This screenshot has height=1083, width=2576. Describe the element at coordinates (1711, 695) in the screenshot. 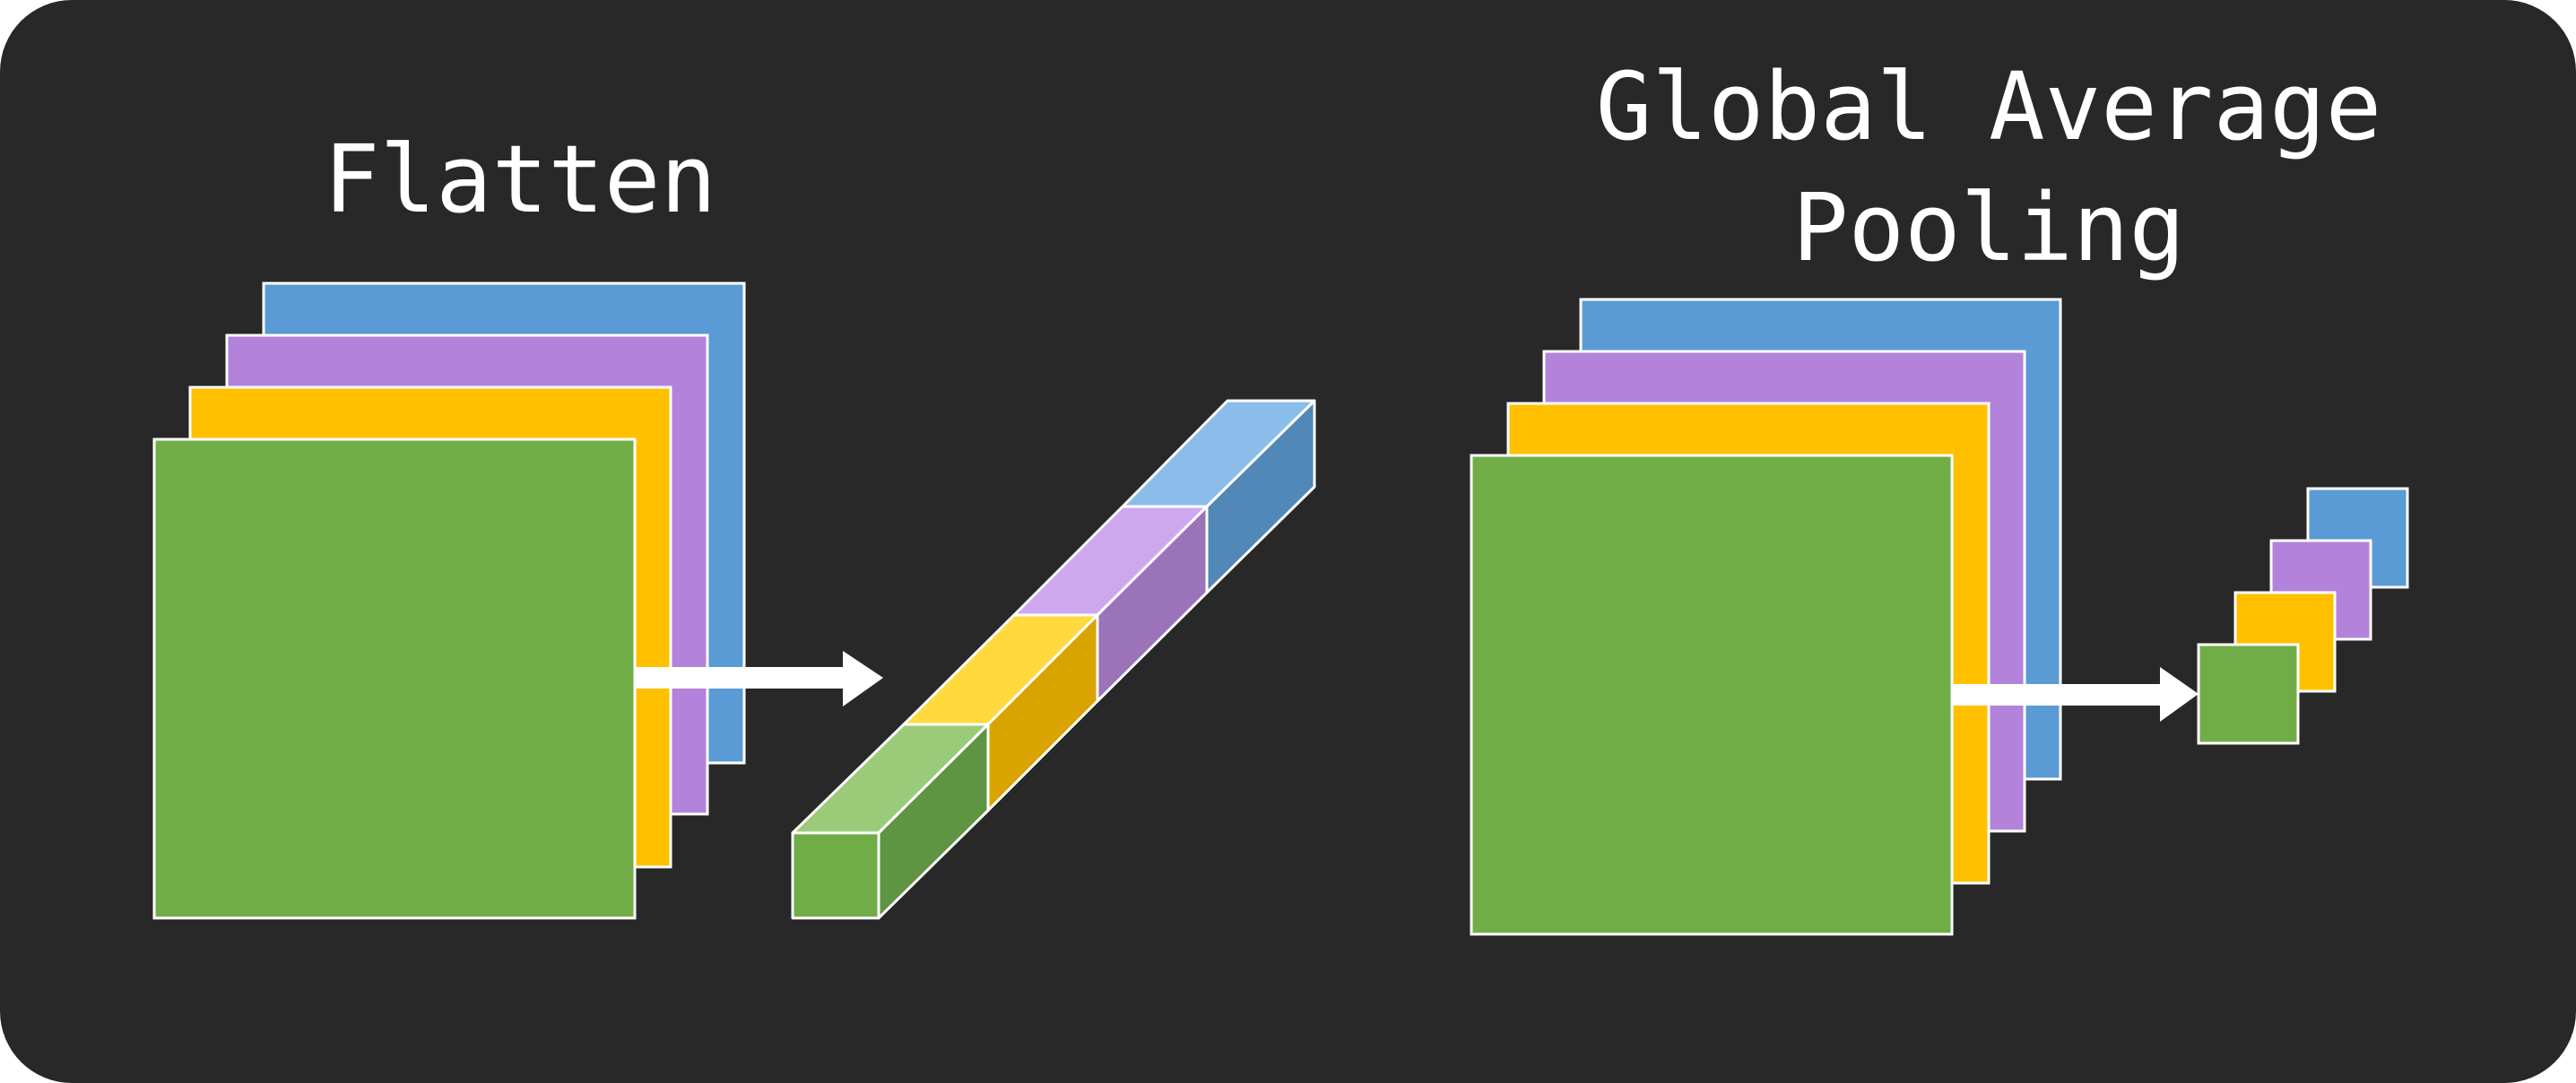

I see `gap-map-green` at that location.